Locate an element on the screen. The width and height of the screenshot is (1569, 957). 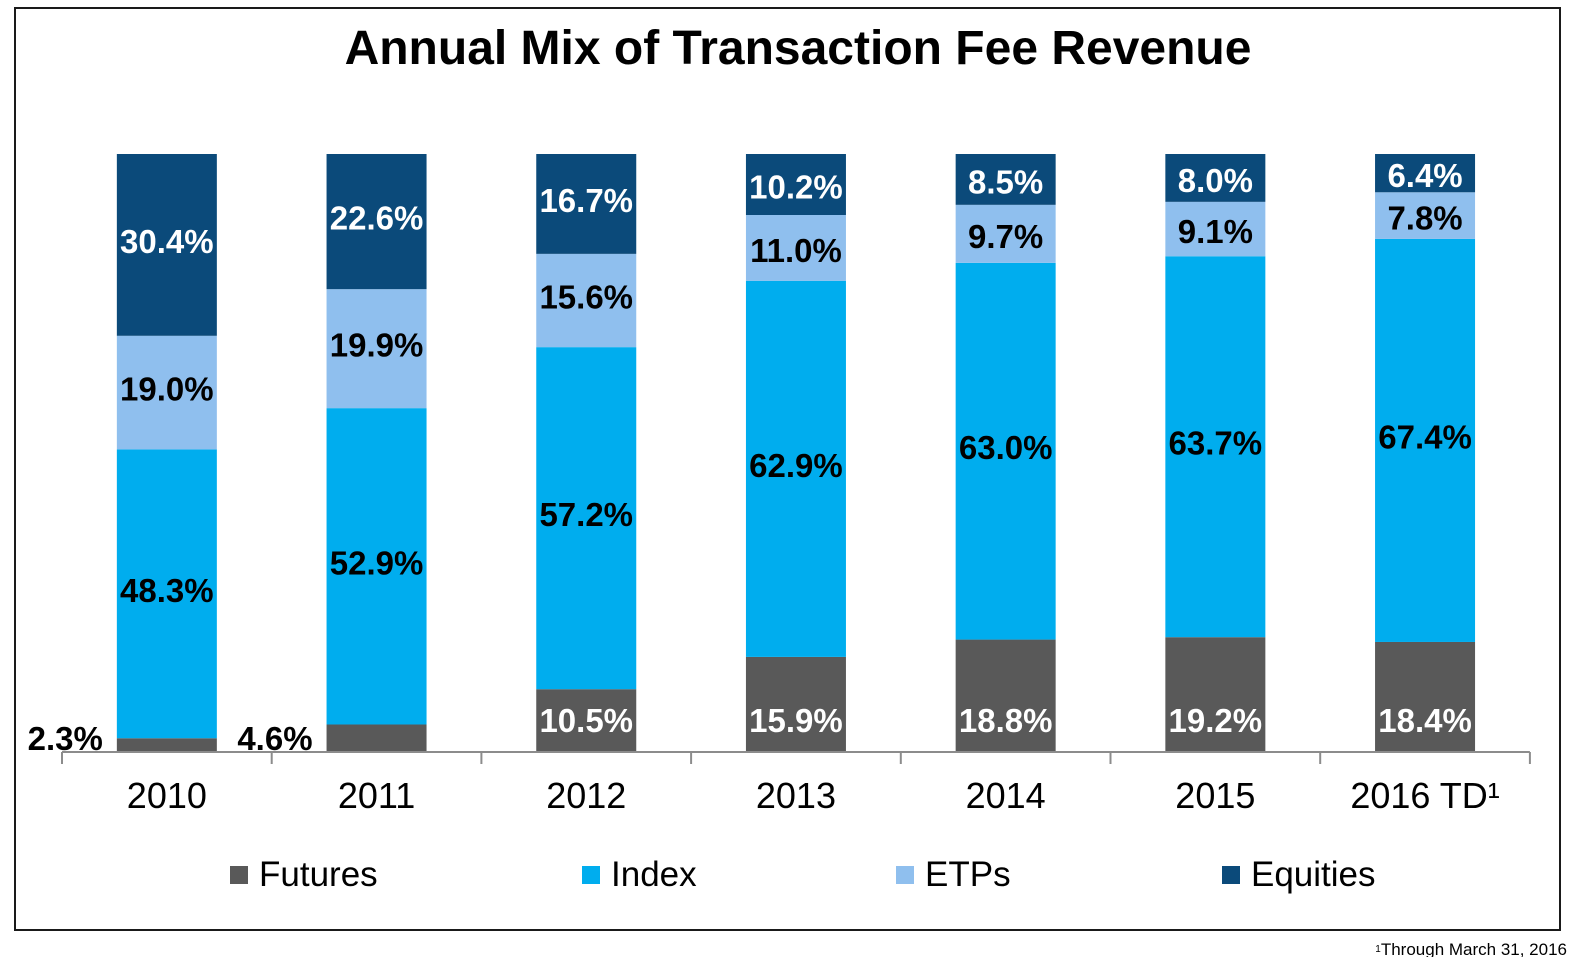
legend-label-equities: Equities is located at coordinates (1313, 874).